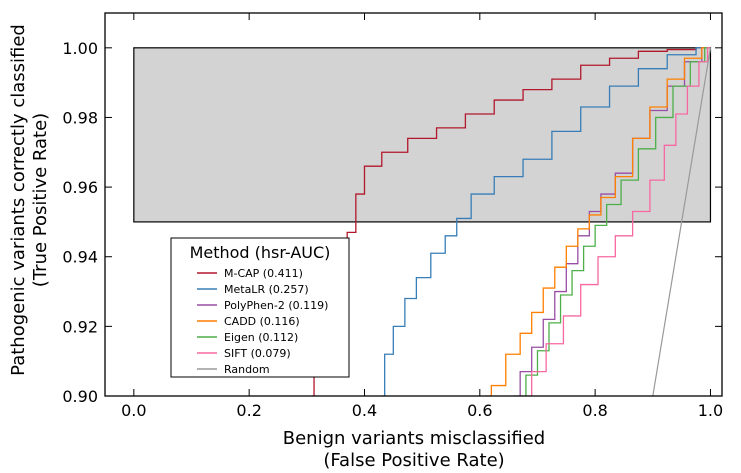  Describe the element at coordinates (263, 273) in the screenshot. I see `legend-label: M-CAP (0.411)` at that location.